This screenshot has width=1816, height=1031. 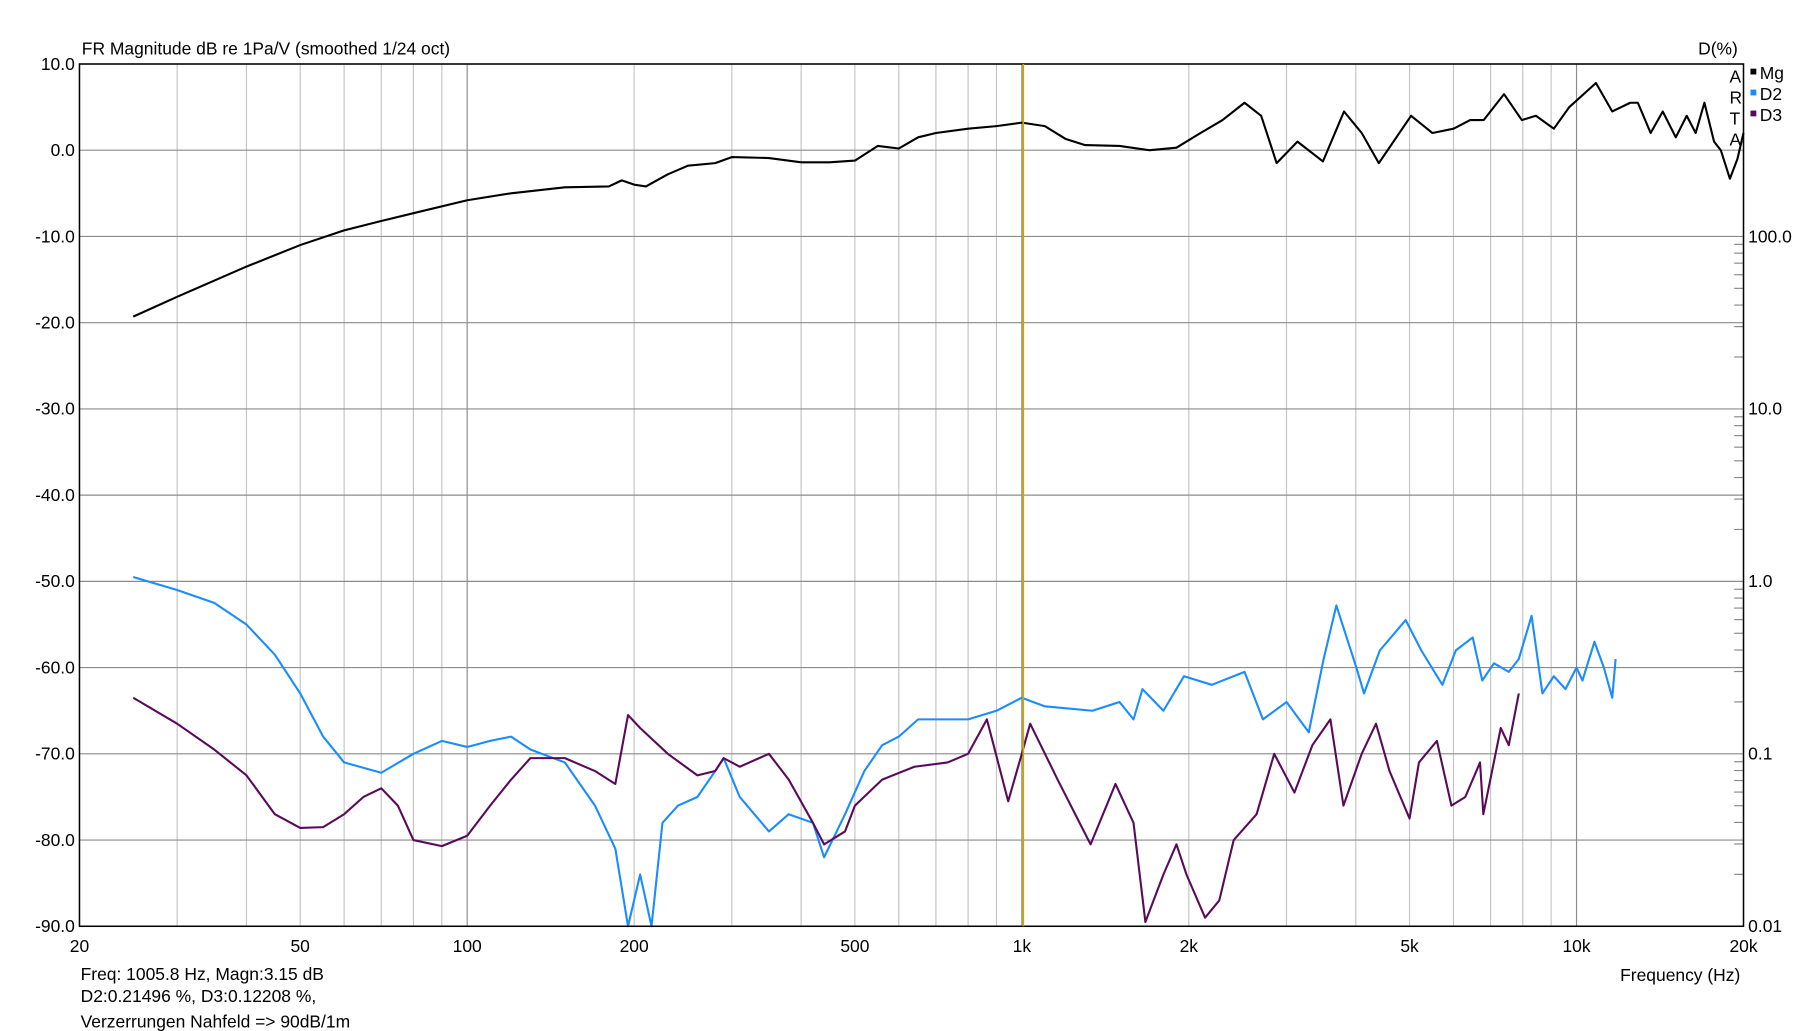 I want to click on x-tick-label: 100, so click(x=467, y=946).